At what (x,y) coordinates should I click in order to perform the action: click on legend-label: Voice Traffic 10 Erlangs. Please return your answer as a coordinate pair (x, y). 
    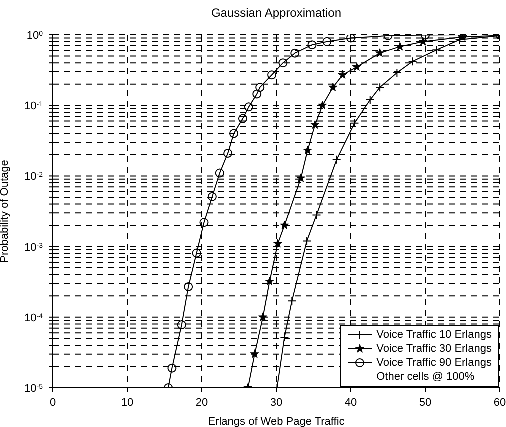
    Looking at the image, I should click on (434, 335).